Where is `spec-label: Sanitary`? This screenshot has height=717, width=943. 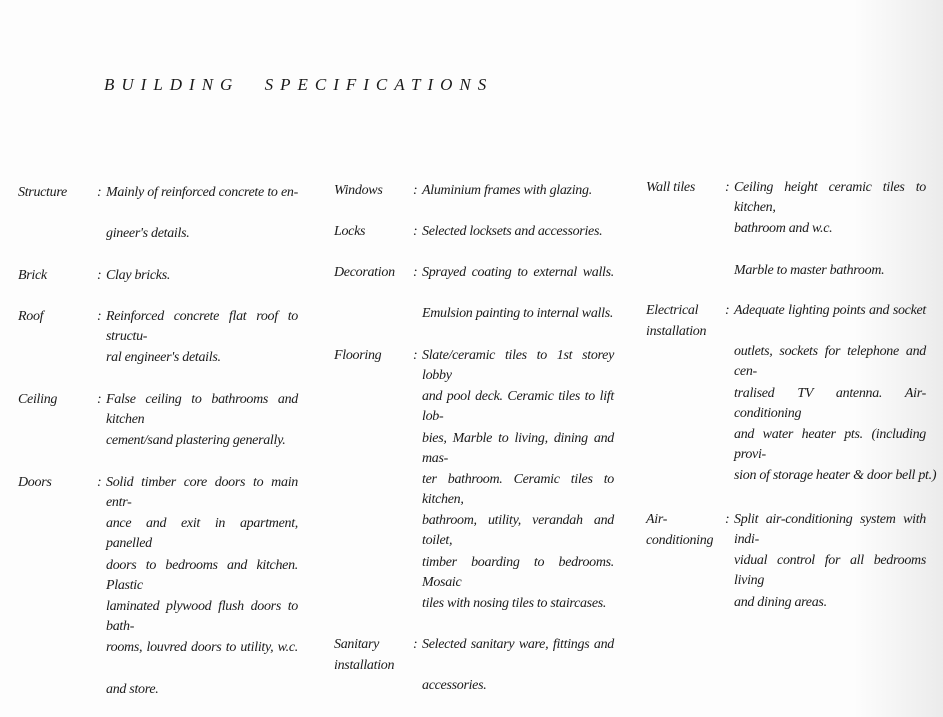
spec-label: Sanitary is located at coordinates (357, 644).